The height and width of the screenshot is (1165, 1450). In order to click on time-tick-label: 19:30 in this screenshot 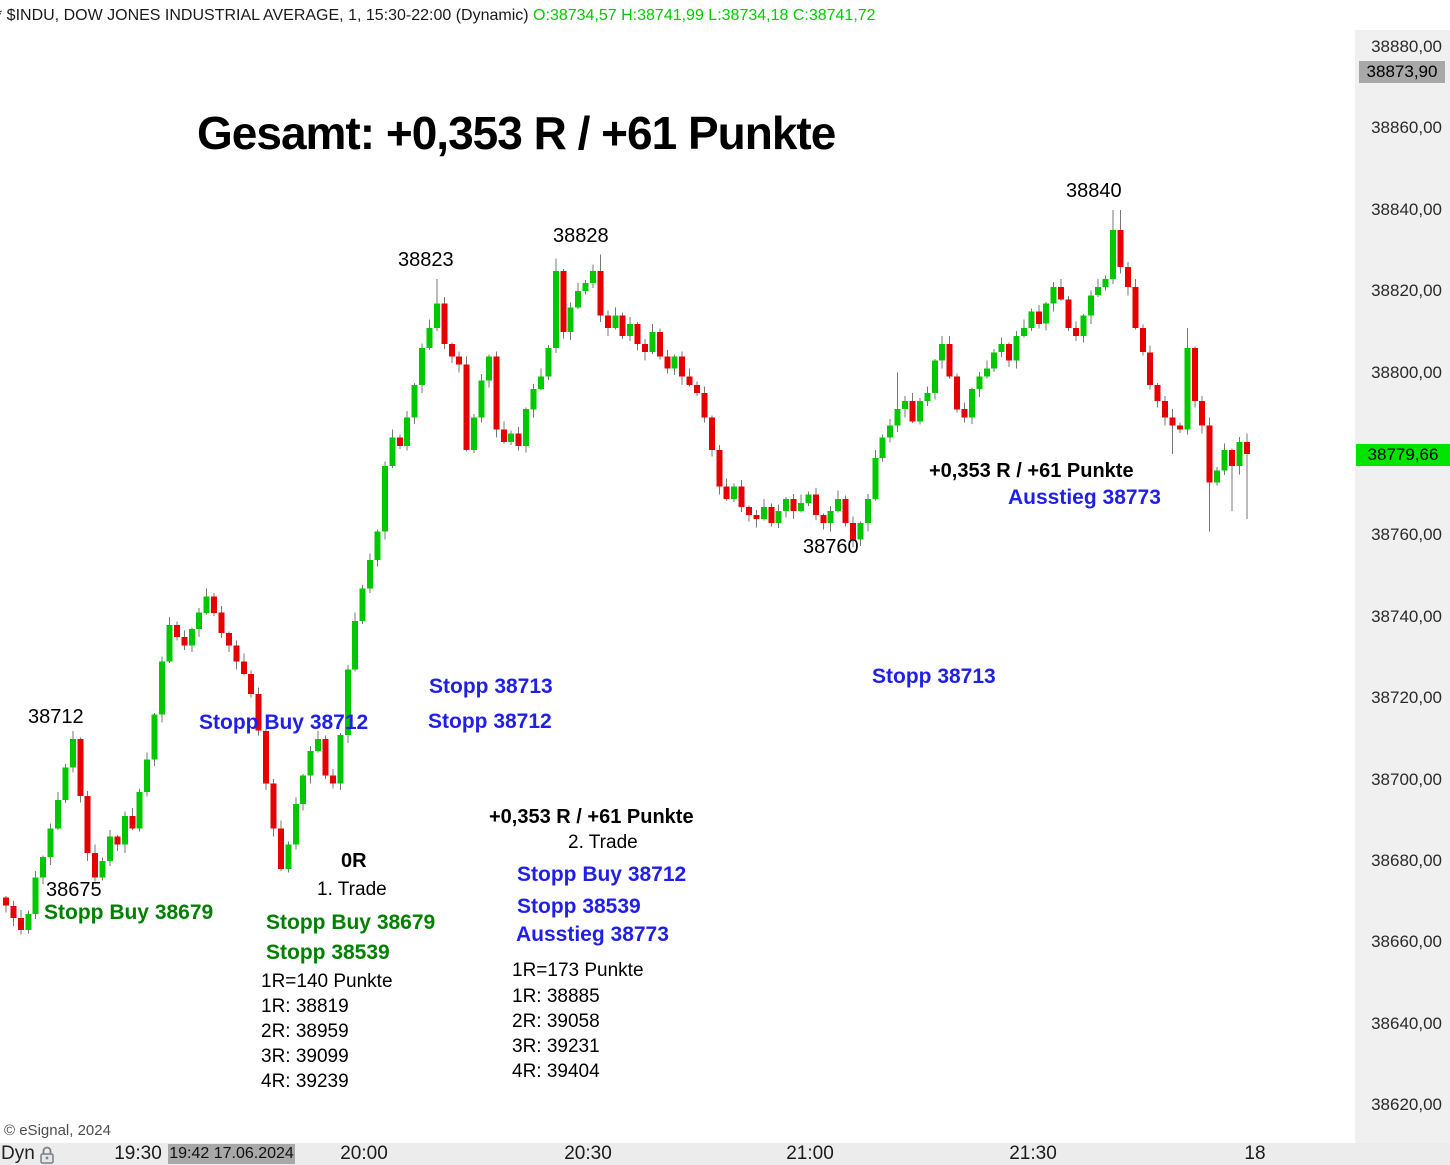, I will do `click(138, 1153)`.